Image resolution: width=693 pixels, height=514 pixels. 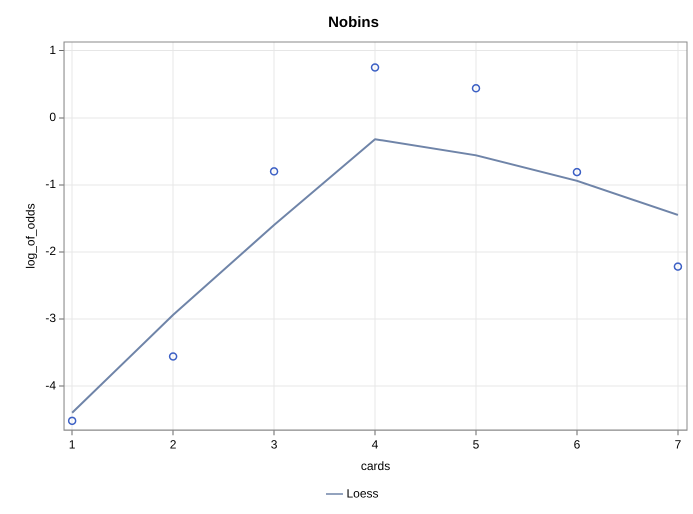 What do you see at coordinates (577, 445) in the screenshot?
I see `x-tick-label: 6` at bounding box center [577, 445].